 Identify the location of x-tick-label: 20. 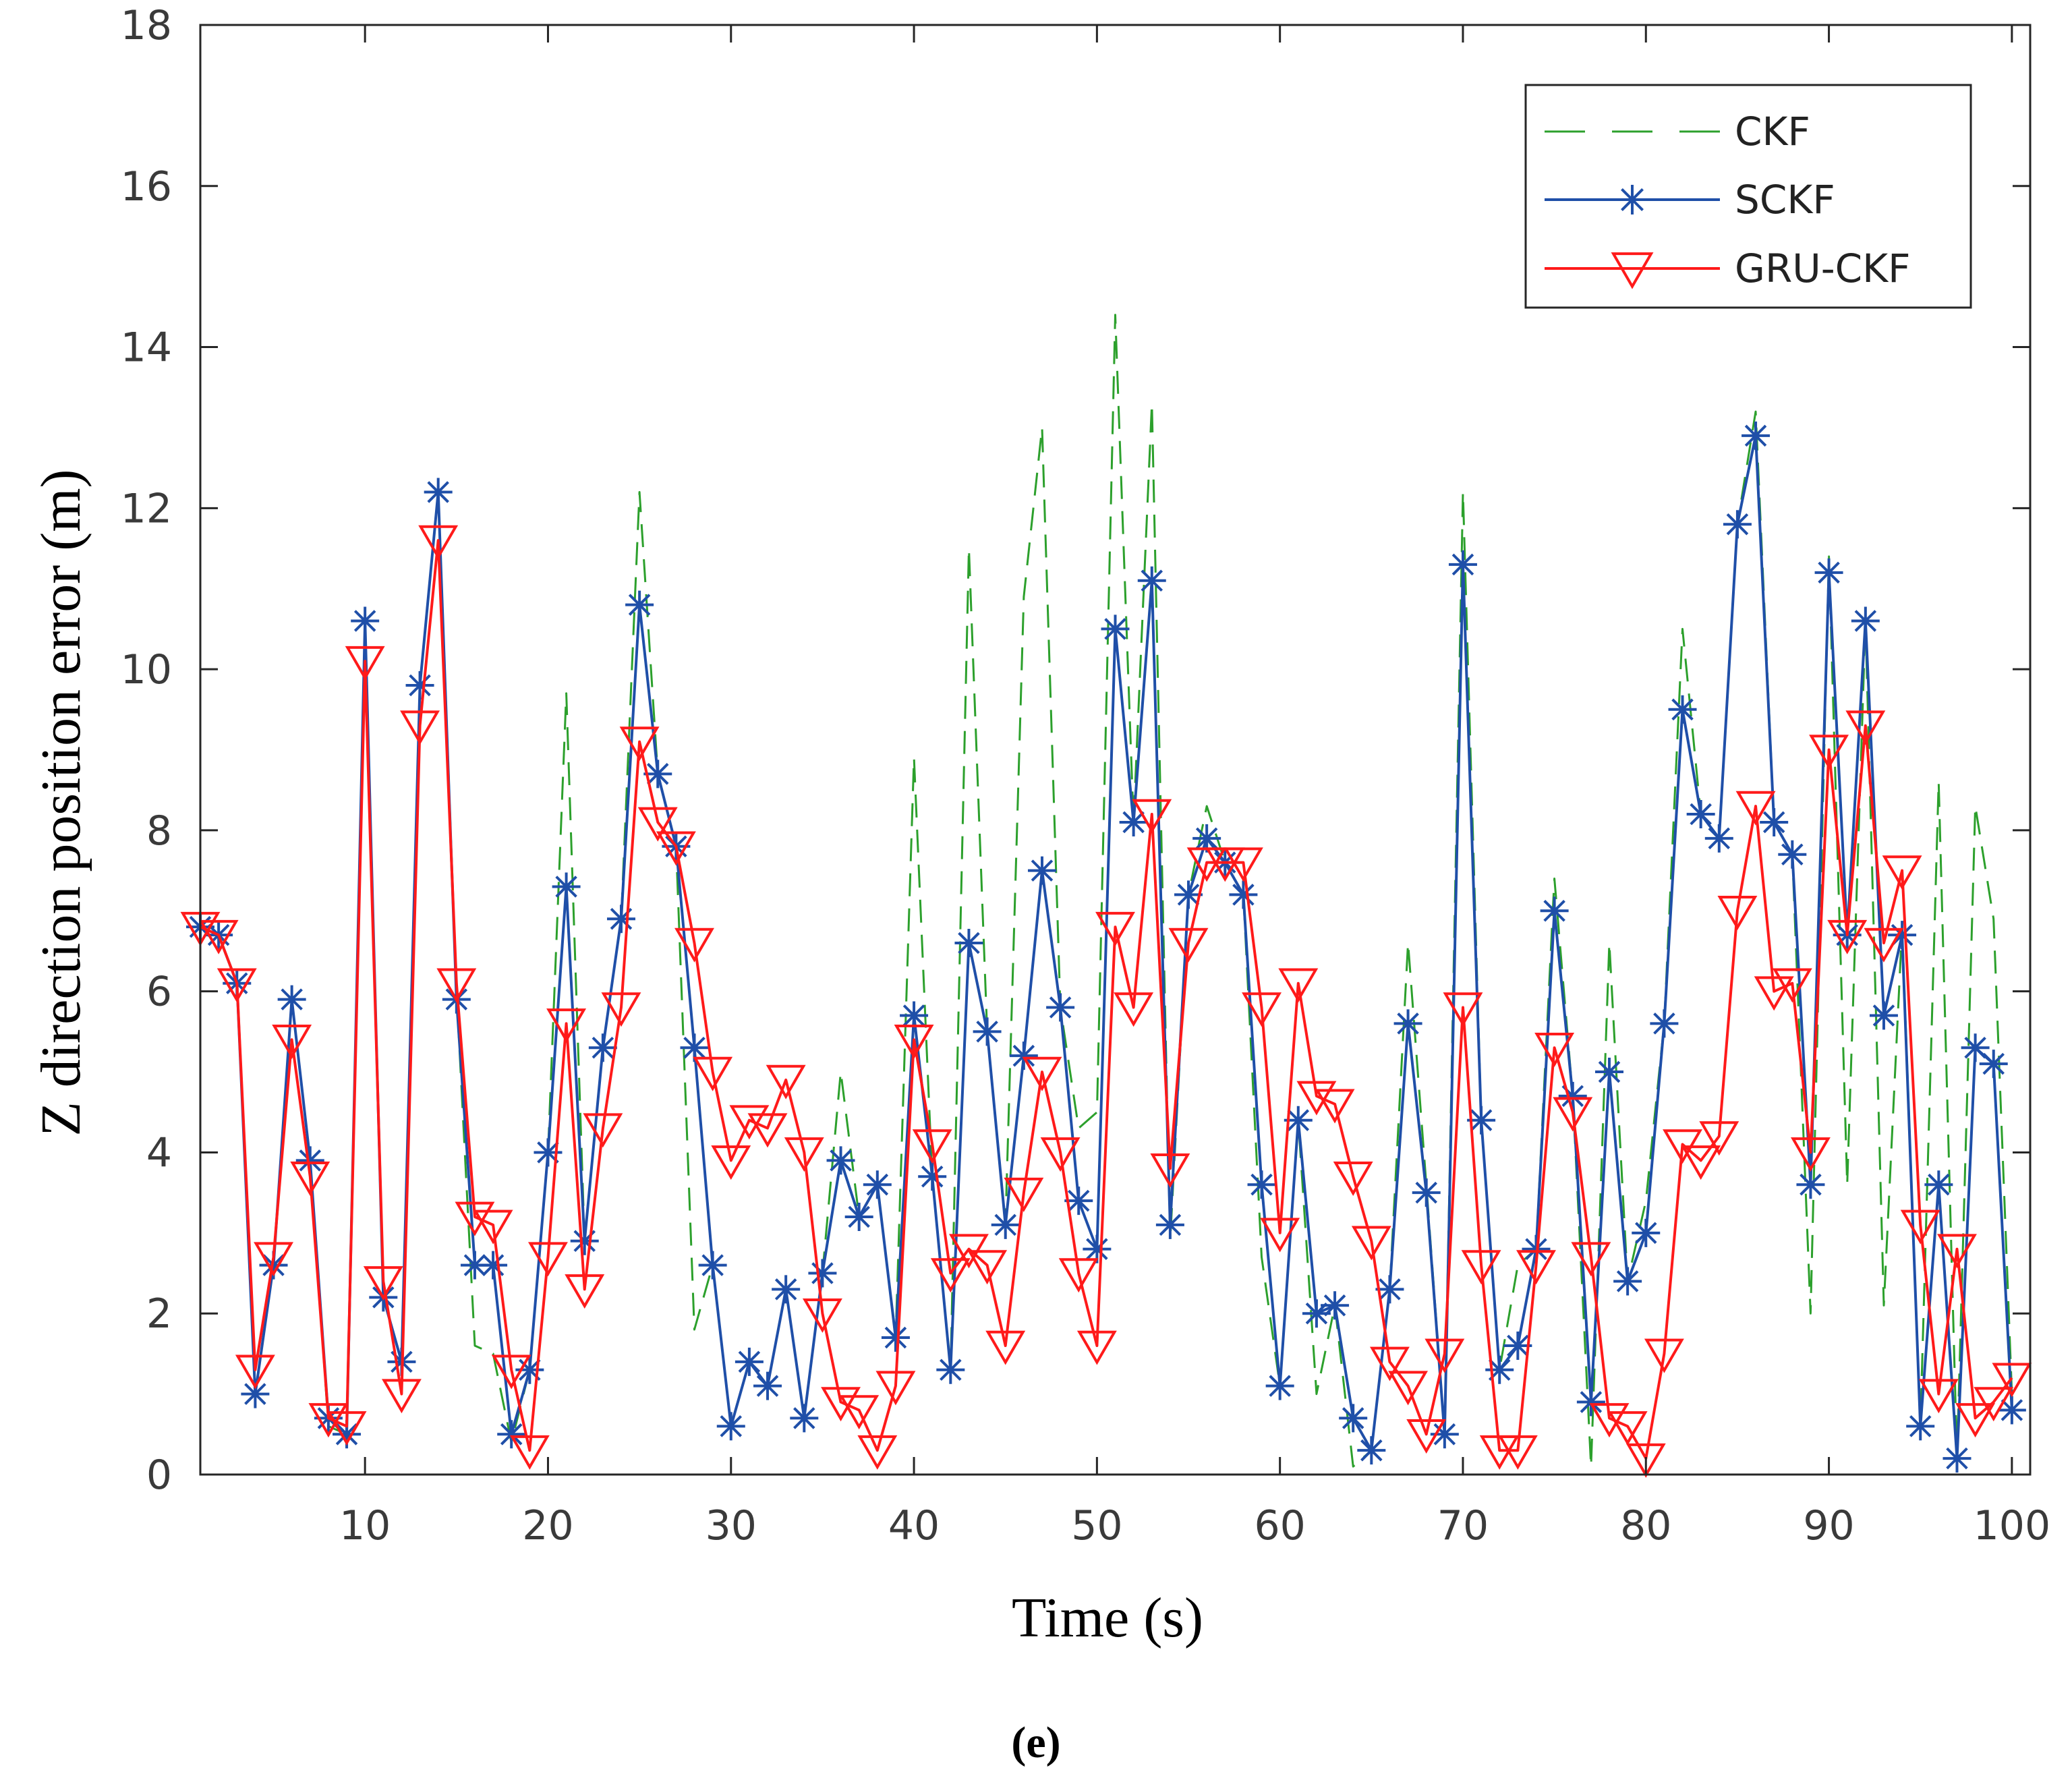
(547, 1526).